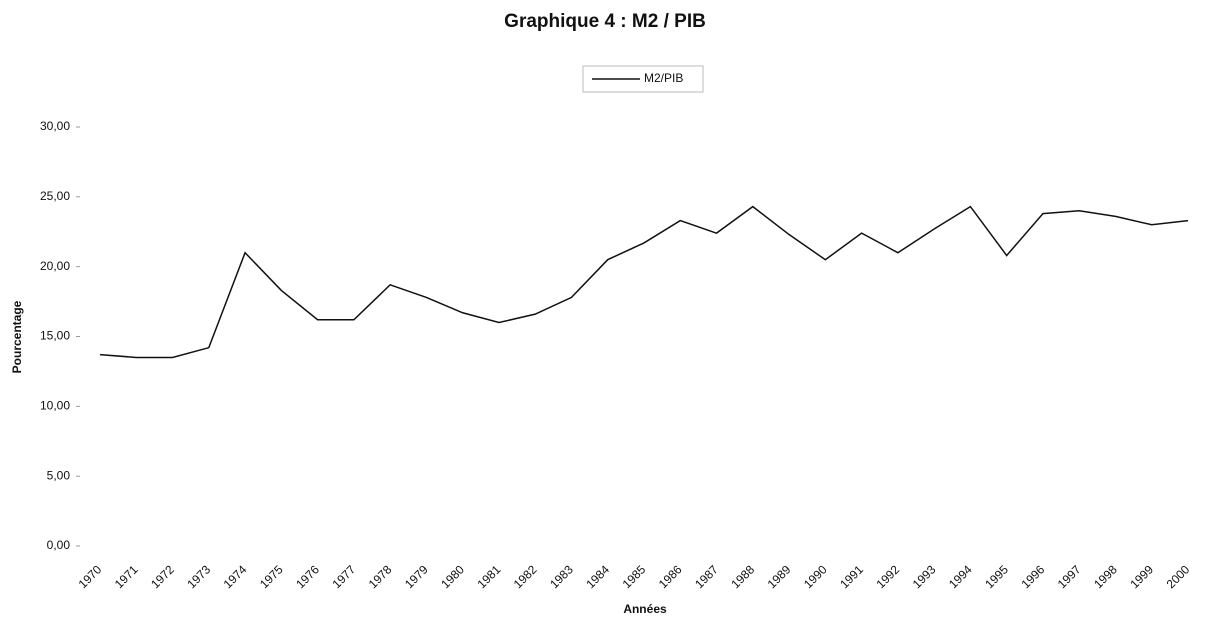  I want to click on x-tick-label: 1972, so click(162, 576).